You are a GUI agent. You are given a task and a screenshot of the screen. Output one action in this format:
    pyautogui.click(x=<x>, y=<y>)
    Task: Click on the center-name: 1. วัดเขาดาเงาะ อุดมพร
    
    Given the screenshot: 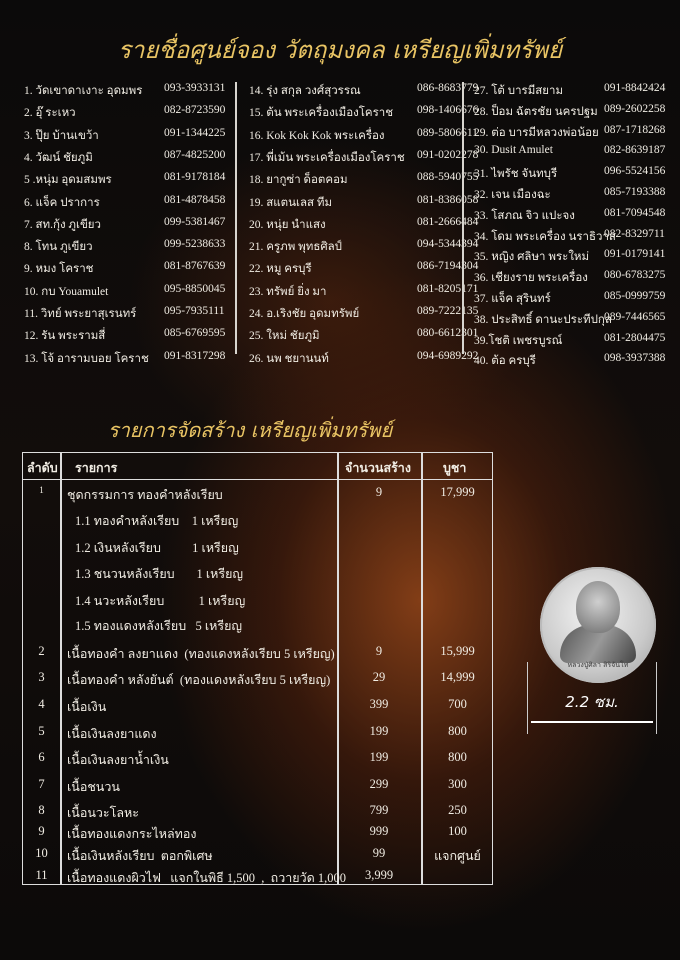 What is the action you would take?
    pyautogui.click(x=83, y=91)
    